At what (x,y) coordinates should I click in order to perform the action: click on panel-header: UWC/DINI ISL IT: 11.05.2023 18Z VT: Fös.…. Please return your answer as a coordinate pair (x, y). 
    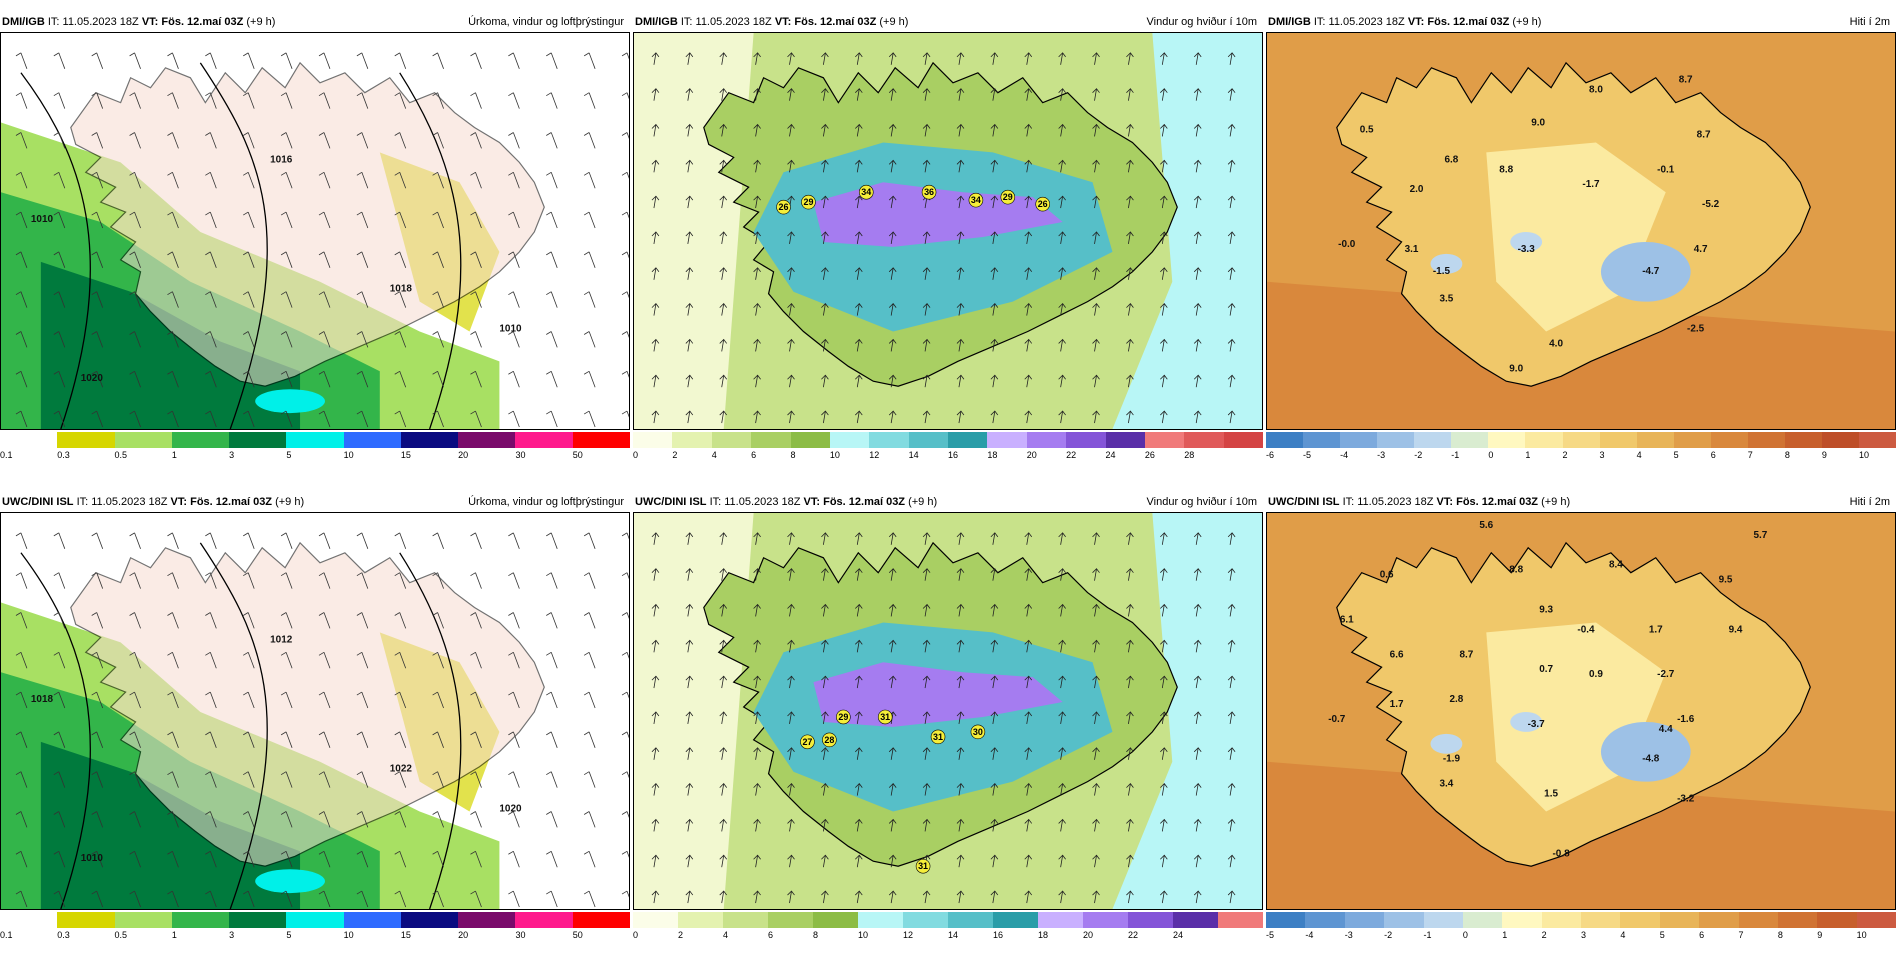
    Looking at the image, I should click on (315, 502).